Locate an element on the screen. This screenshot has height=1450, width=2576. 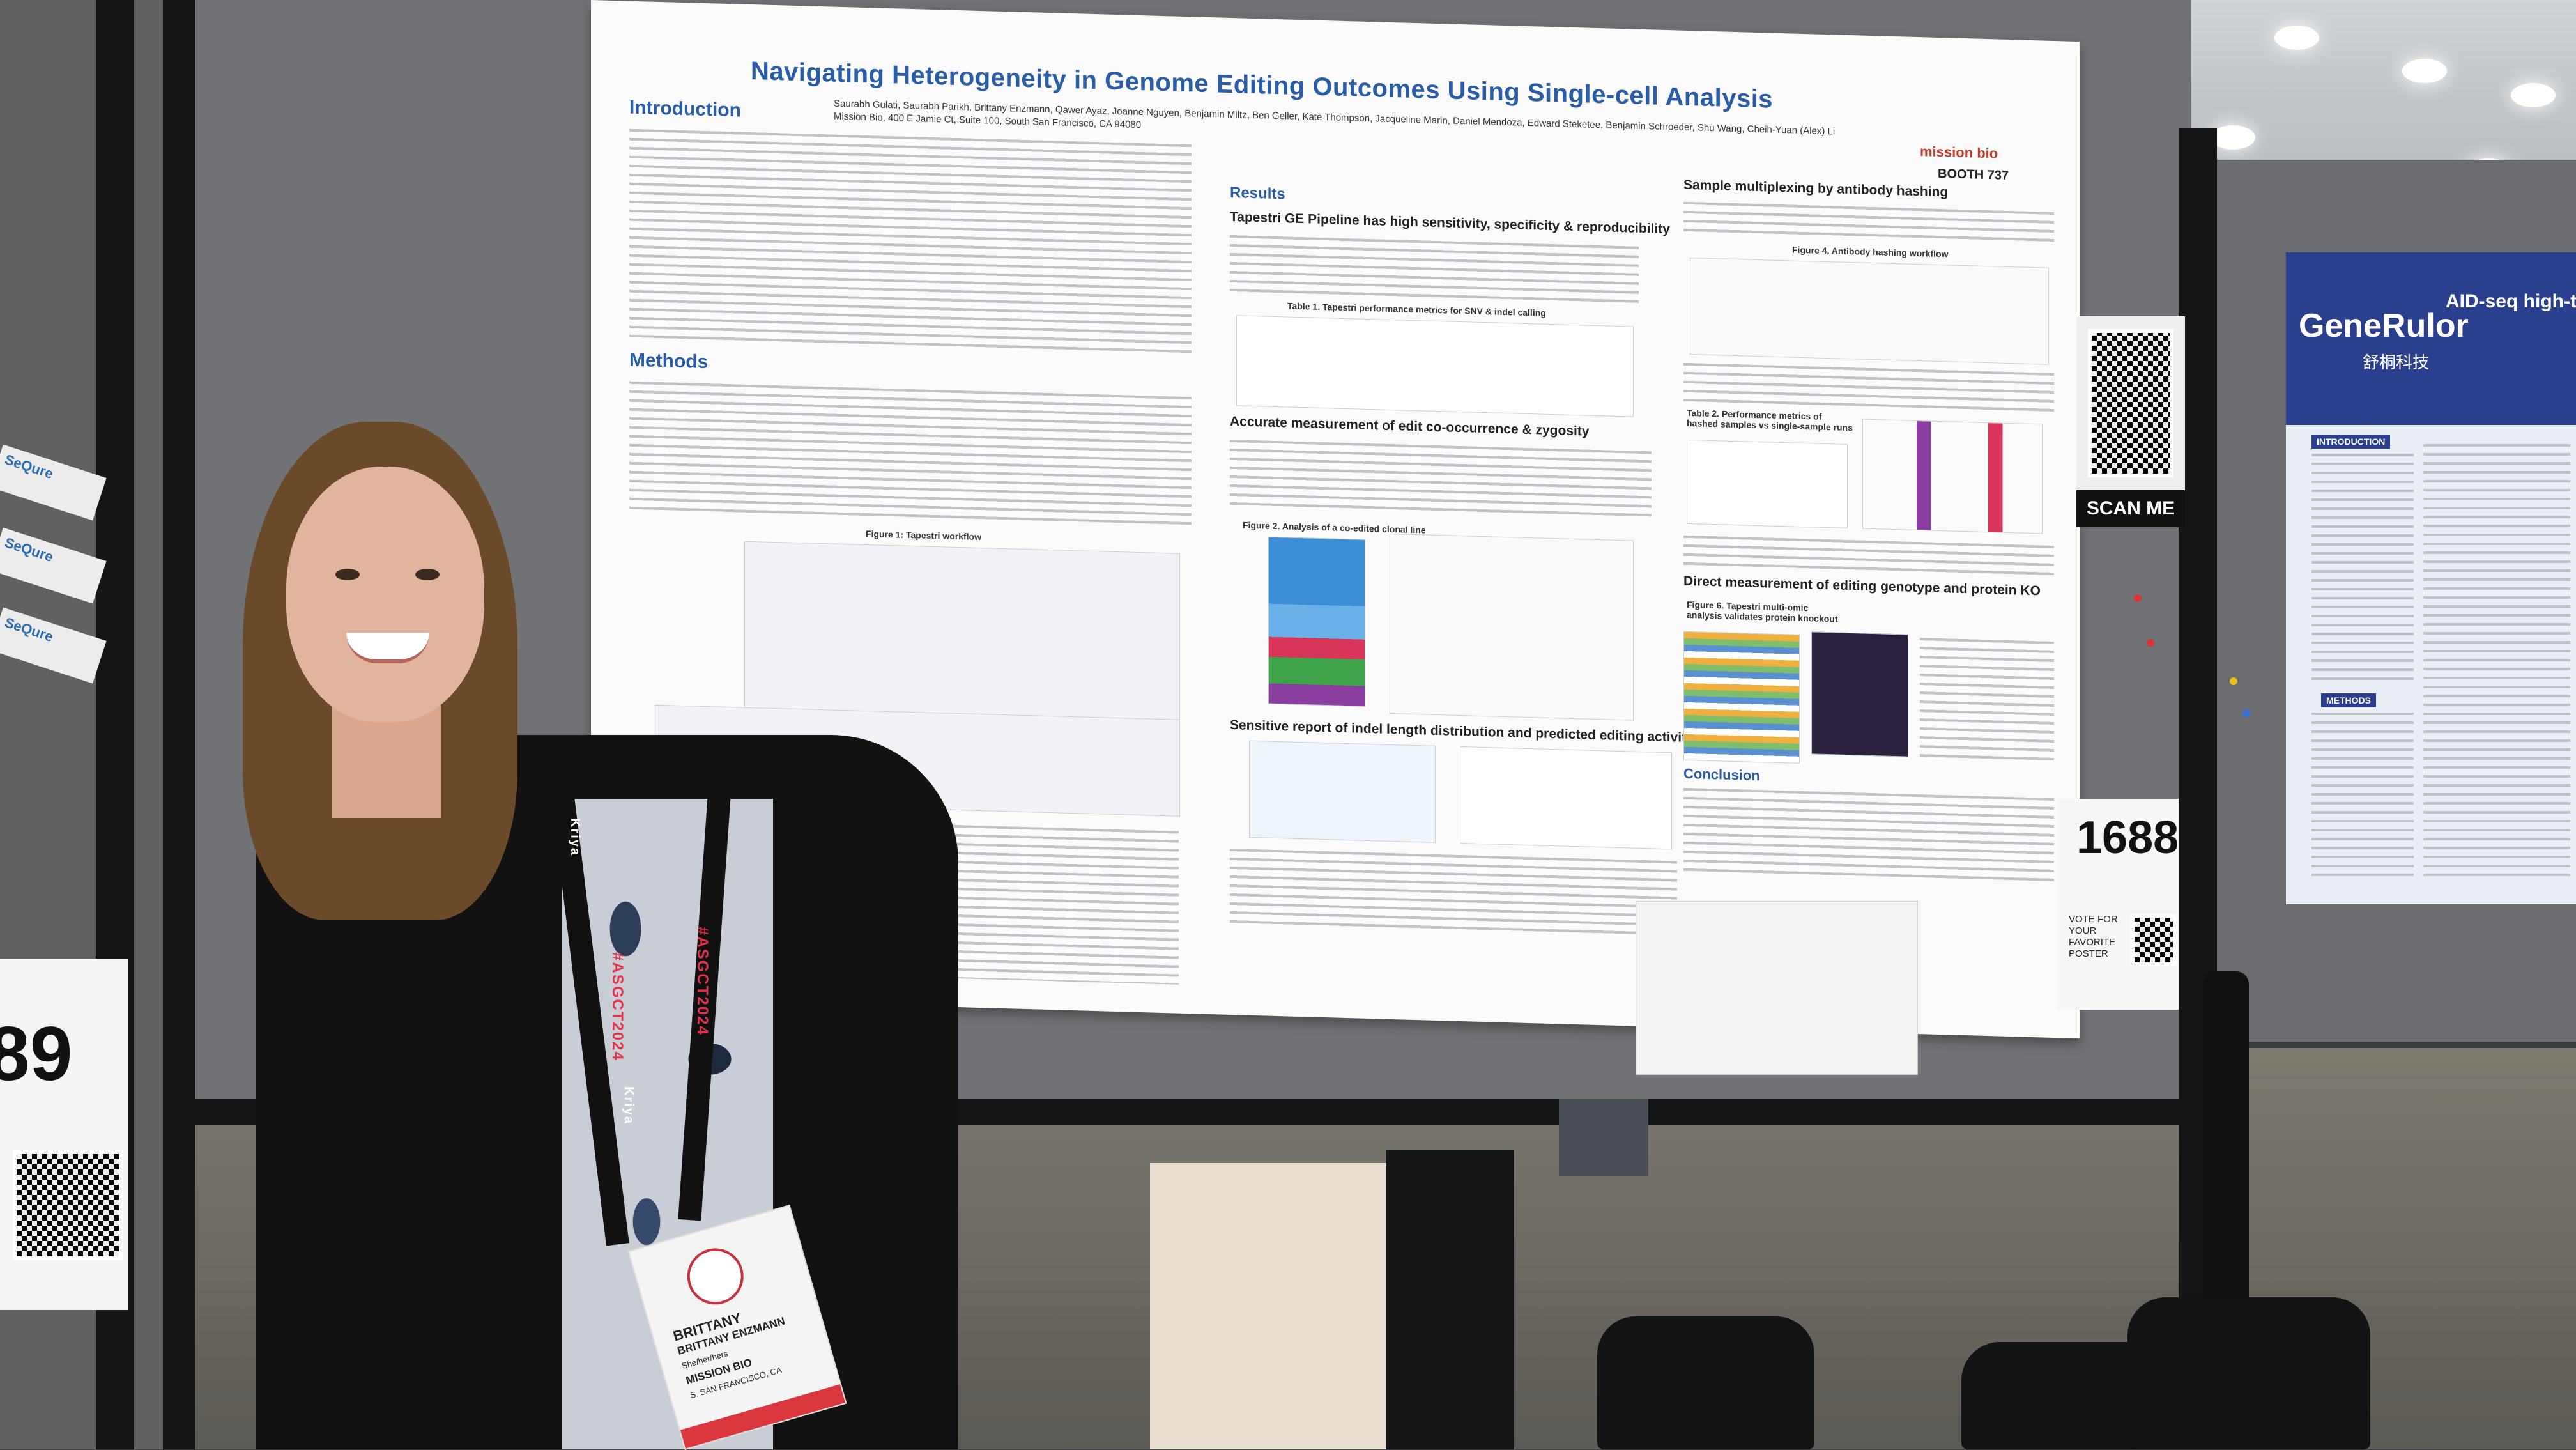
multiplex-bar-chart is located at coordinates (1952, 477).